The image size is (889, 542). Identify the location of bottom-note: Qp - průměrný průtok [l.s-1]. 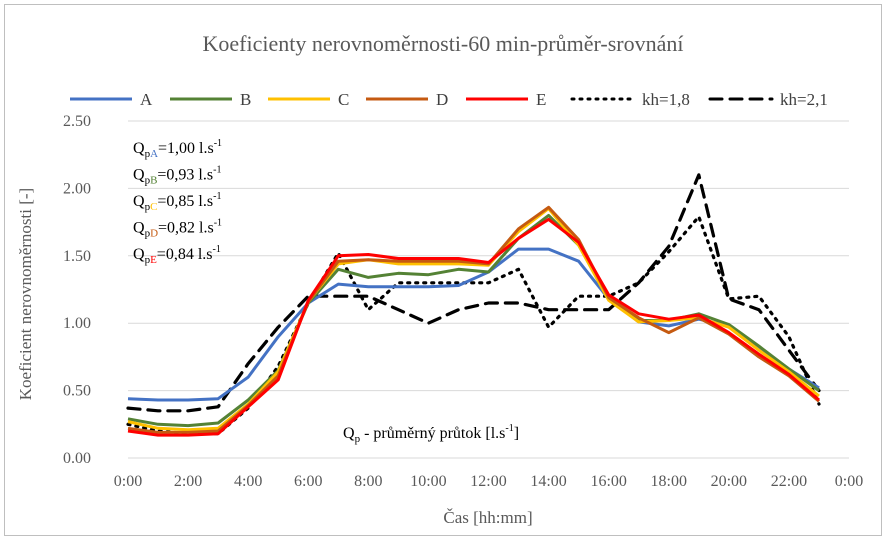
(431, 434).